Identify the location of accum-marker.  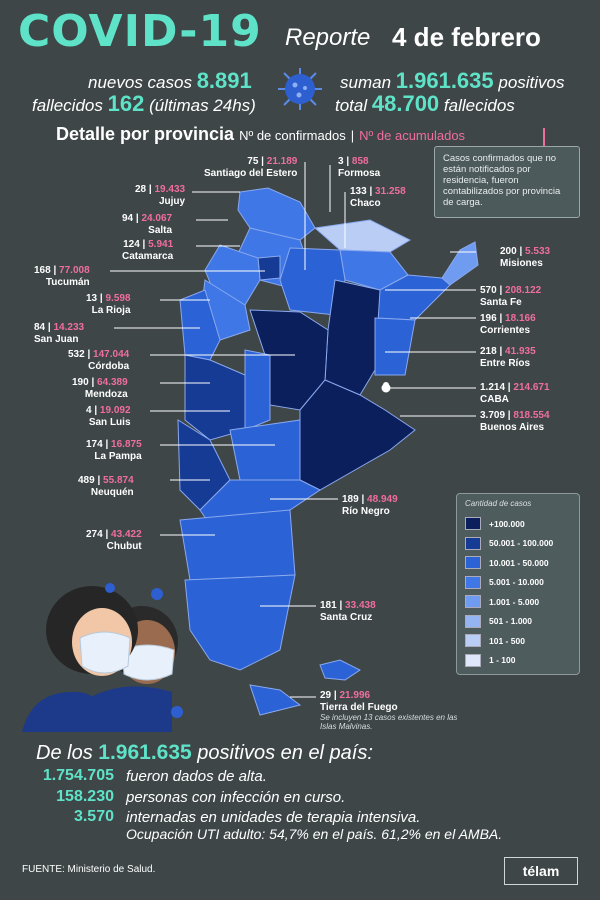
(544, 137).